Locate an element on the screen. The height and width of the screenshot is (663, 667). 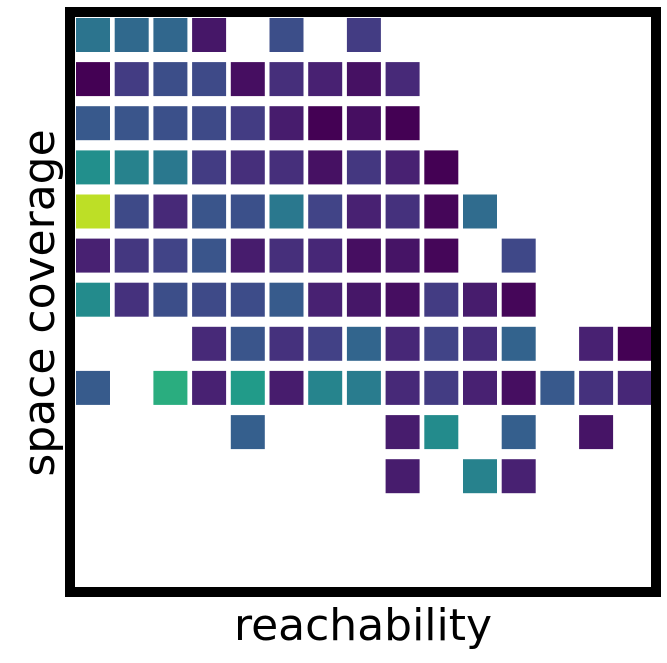
x-axis-label: reachability is located at coordinates (363, 625).